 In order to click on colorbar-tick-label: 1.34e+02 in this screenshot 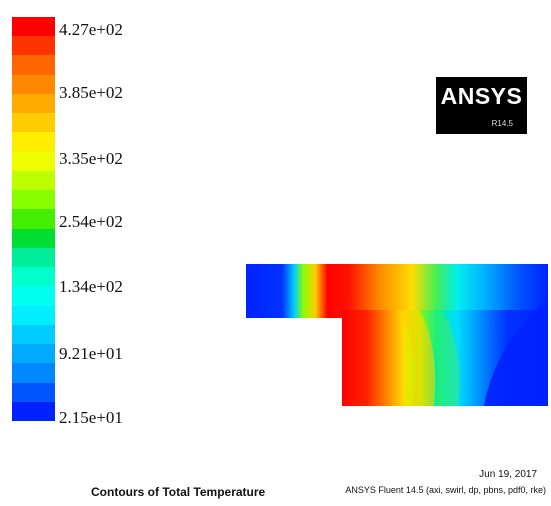, I will do `click(91, 286)`.